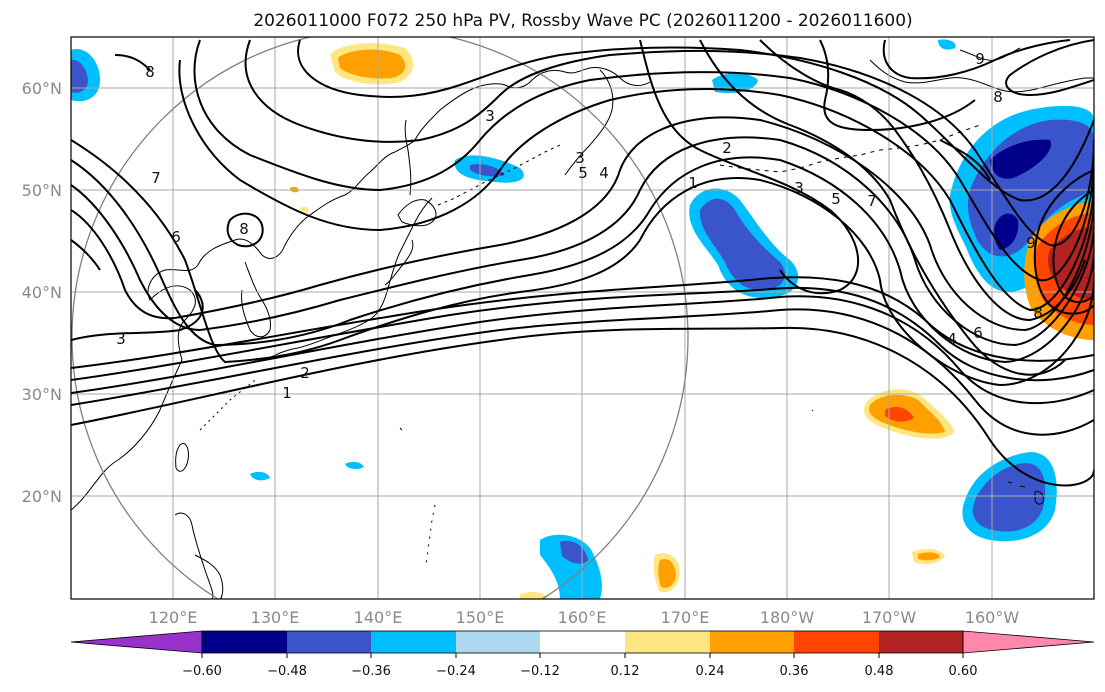 This screenshot has height=692, width=1105. What do you see at coordinates (540, 671) in the screenshot?
I see `colorbar-tick-label: −0.12` at bounding box center [540, 671].